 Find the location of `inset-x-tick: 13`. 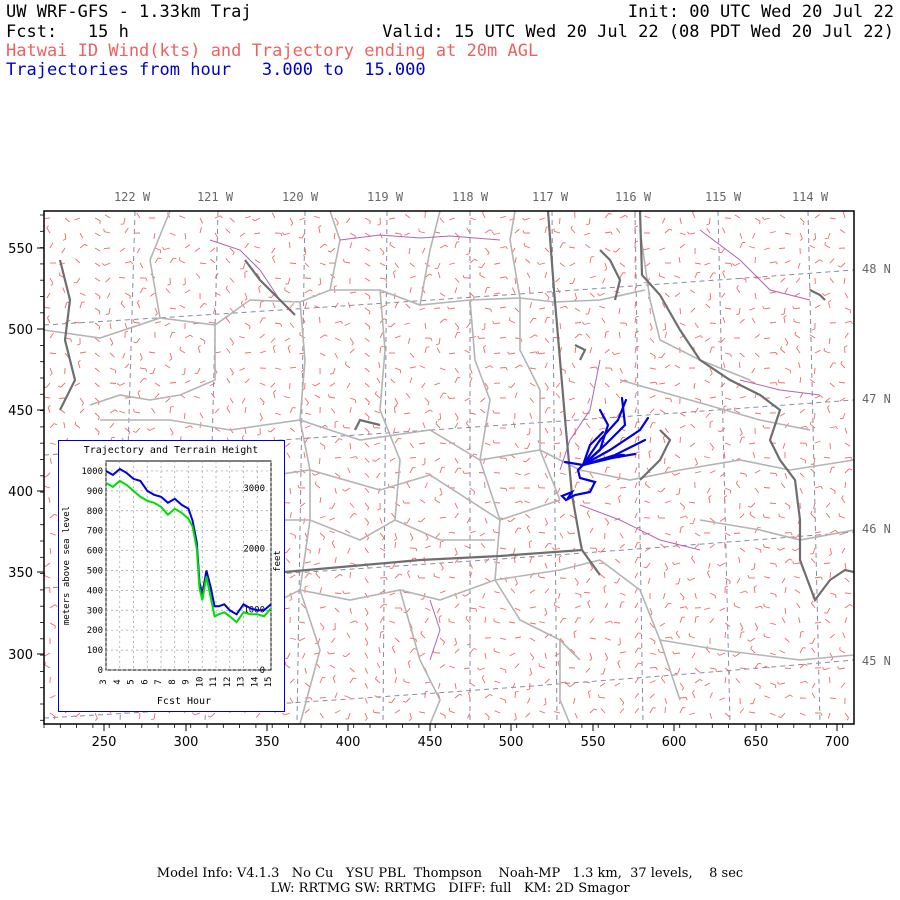

inset-x-tick: 13 is located at coordinates (242, 682).